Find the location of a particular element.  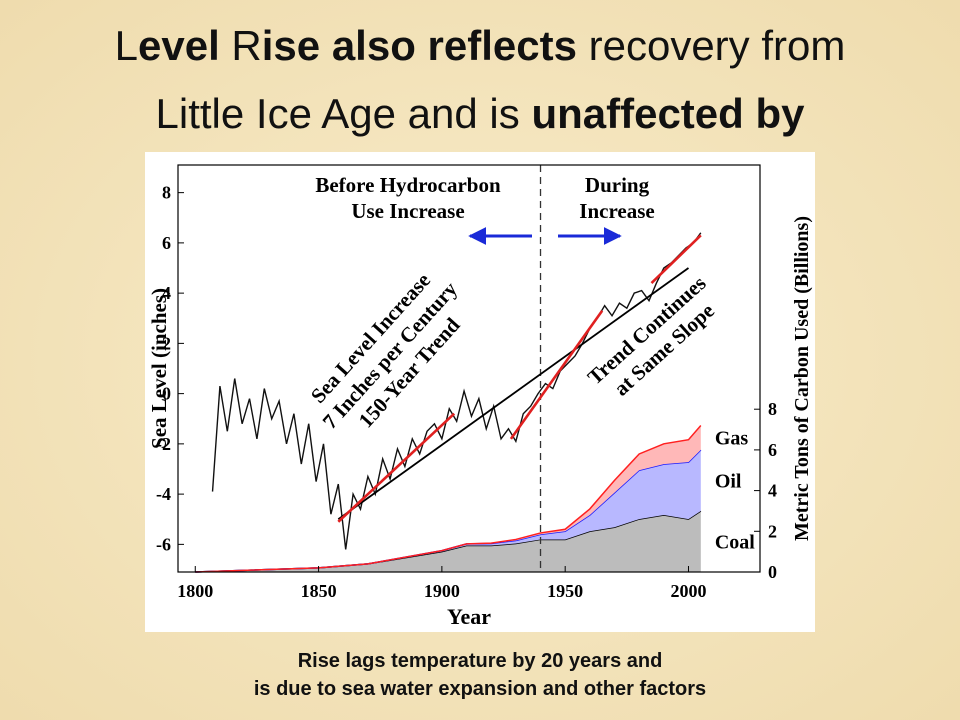

area-label: Oil is located at coordinates (728, 481).